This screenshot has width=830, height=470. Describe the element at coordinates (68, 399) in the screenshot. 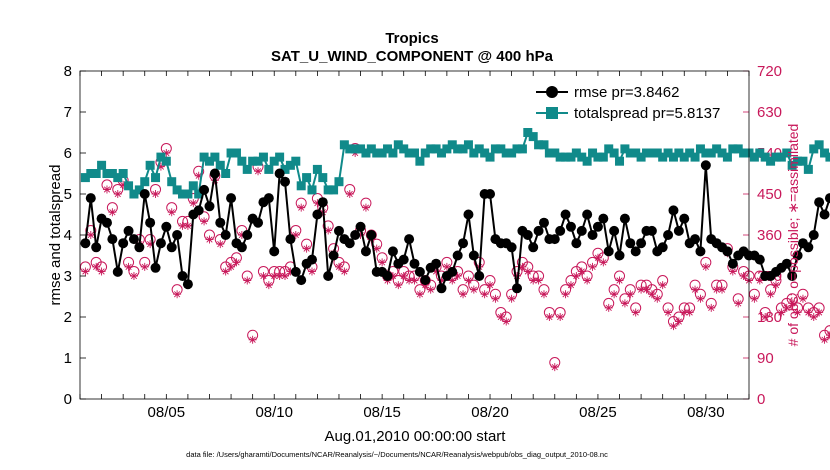

I see `y-tick-label: 0` at that location.